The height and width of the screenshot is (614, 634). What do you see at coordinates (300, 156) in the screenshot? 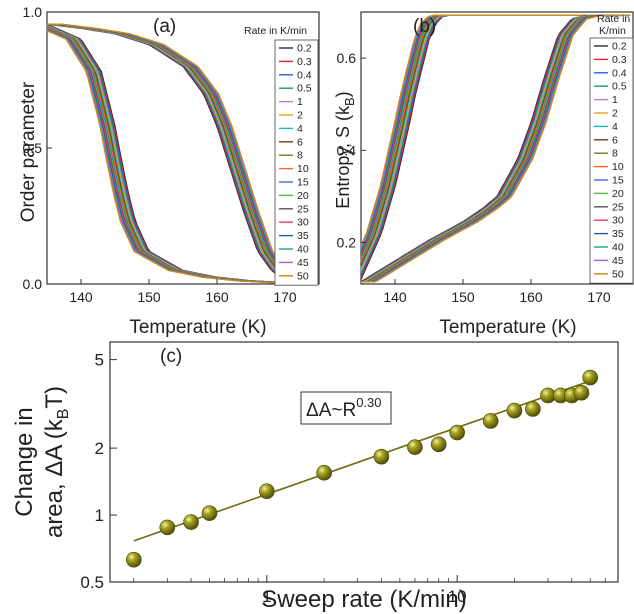
I see `panel-a-legend-label: 8` at bounding box center [300, 156].